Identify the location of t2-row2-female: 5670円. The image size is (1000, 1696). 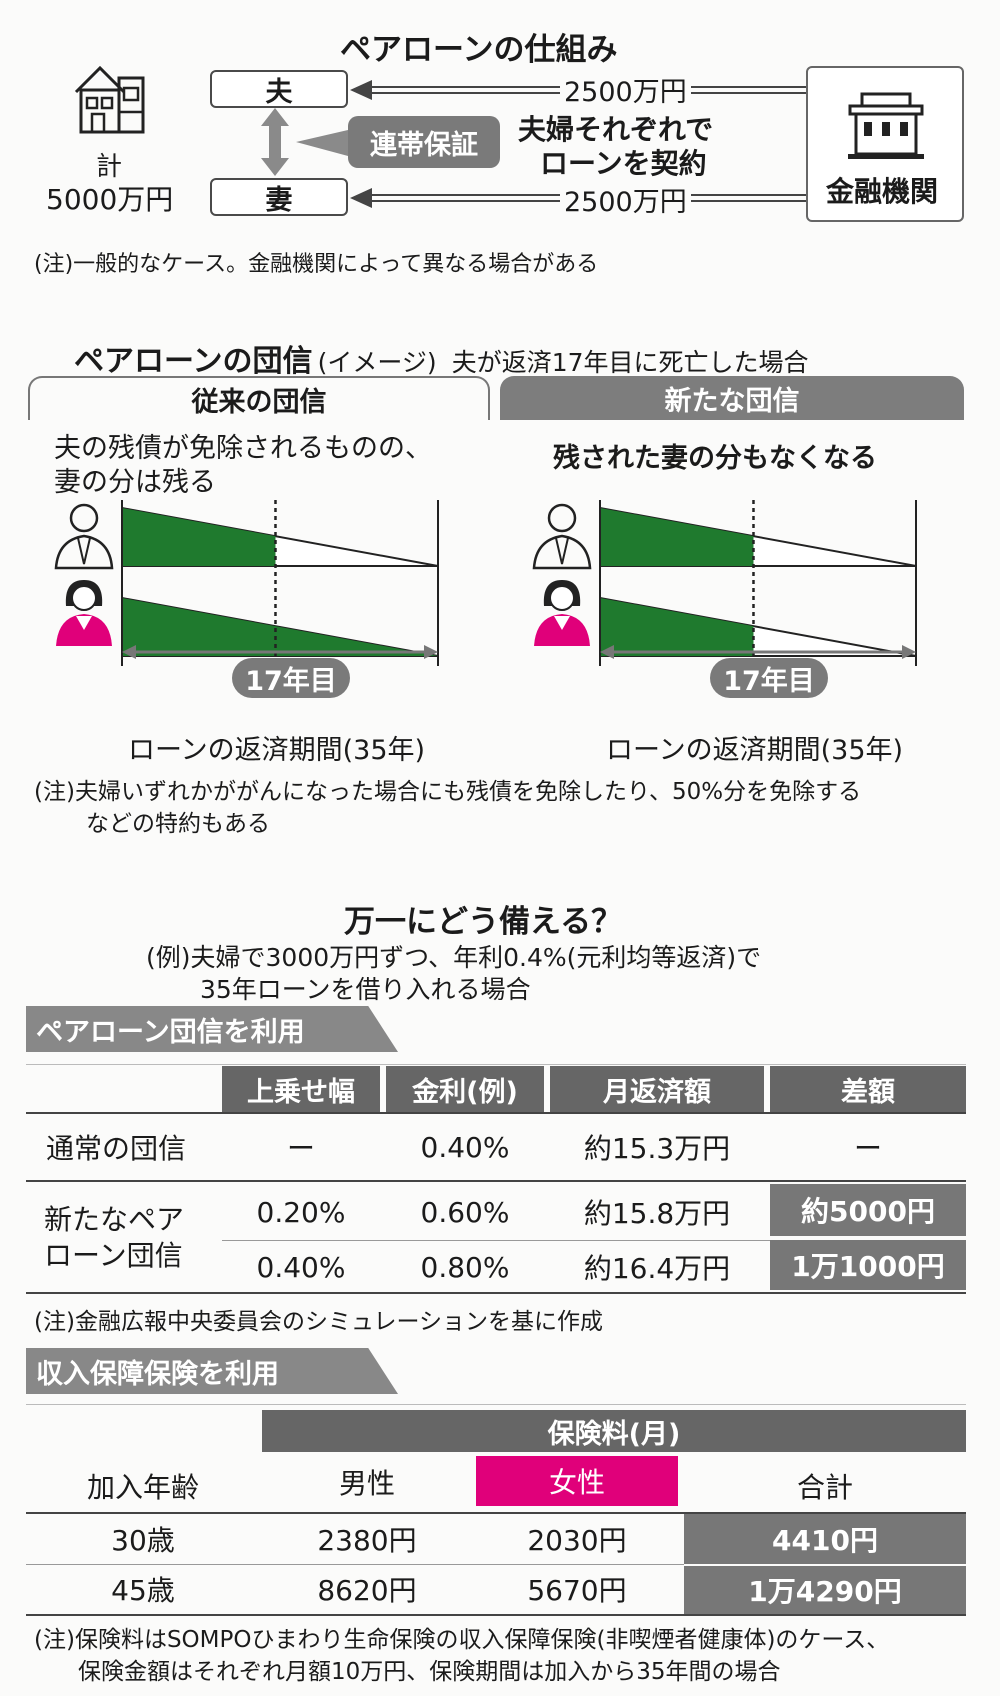
(577, 1590).